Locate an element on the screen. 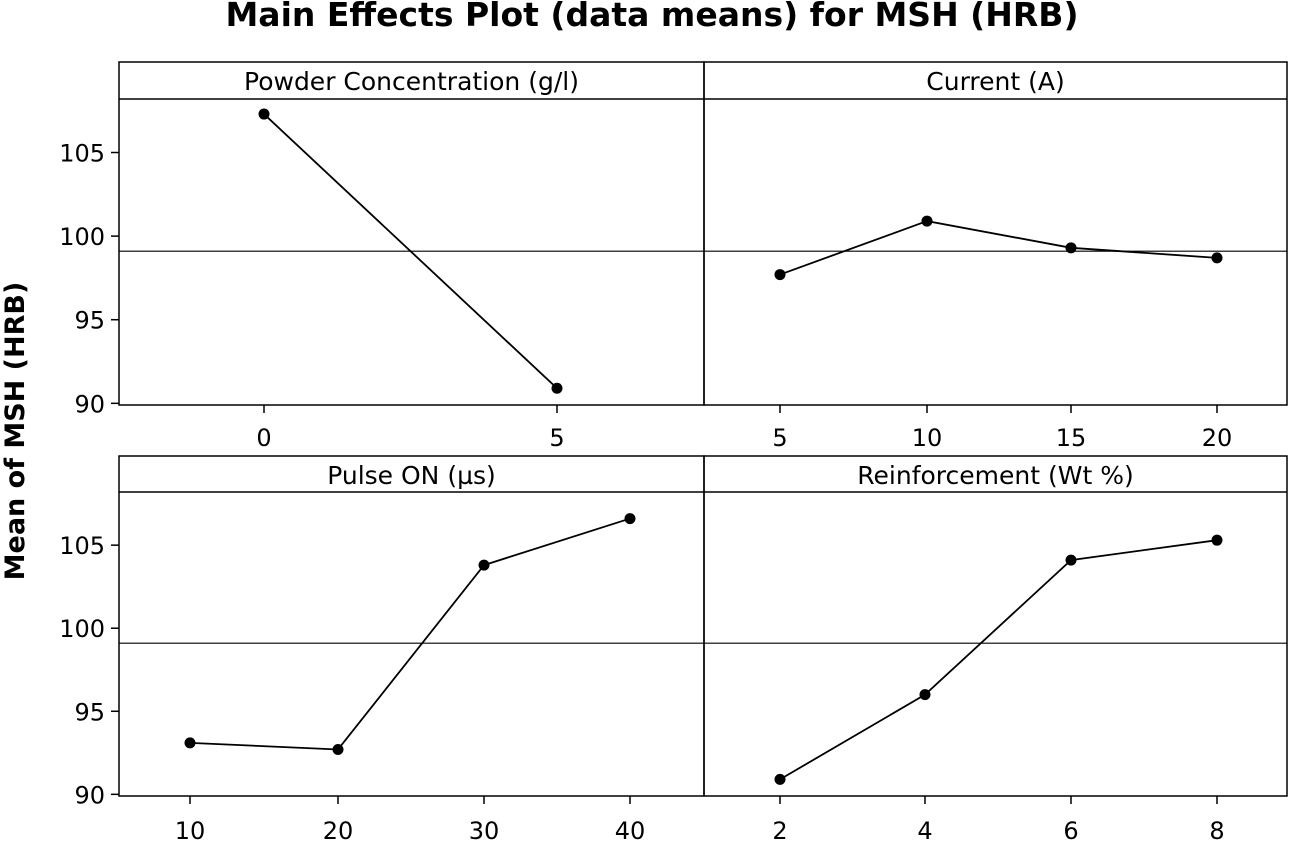 The height and width of the screenshot is (842, 1291). x-tick-label-1: 0 is located at coordinates (263, 438).